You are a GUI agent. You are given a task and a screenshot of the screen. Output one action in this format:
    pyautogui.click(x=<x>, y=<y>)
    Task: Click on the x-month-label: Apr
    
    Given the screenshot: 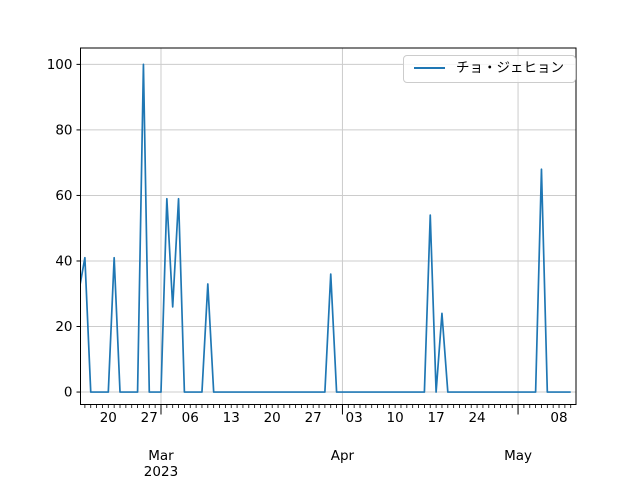 What is the action you would take?
    pyautogui.click(x=343, y=456)
    